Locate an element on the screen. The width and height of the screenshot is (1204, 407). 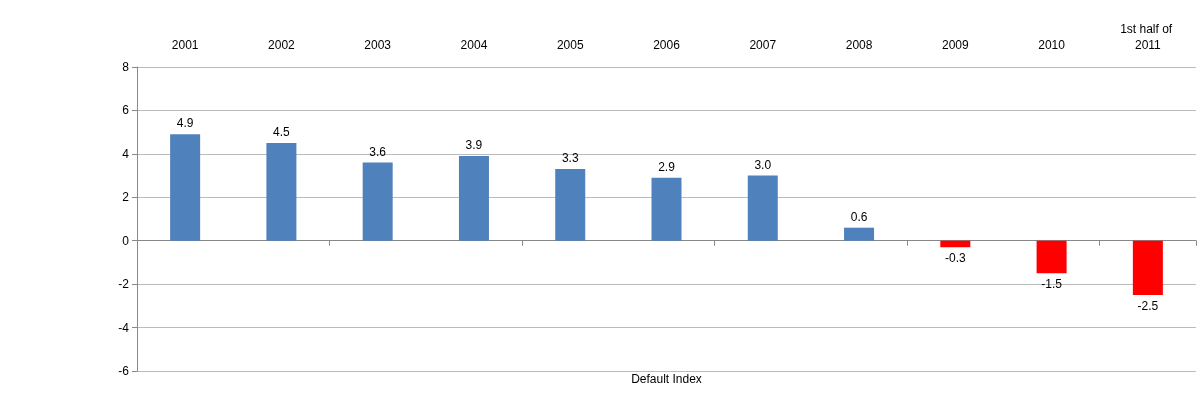
x-axis-title: Default Index is located at coordinates (666, 379).